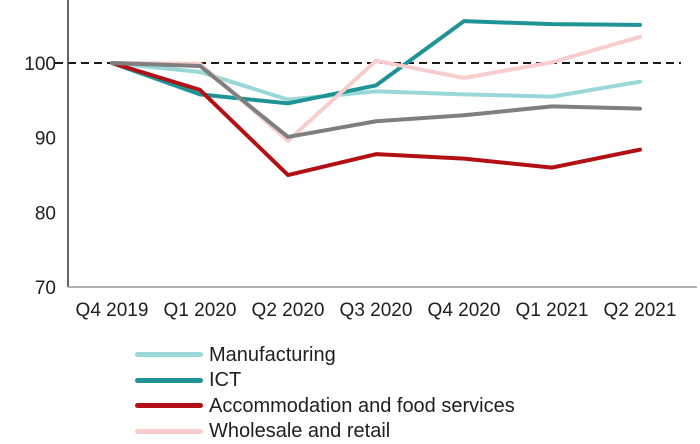 Image resolution: width=700 pixels, height=444 pixels. I want to click on y-tick-label-100: 100, so click(40, 64).